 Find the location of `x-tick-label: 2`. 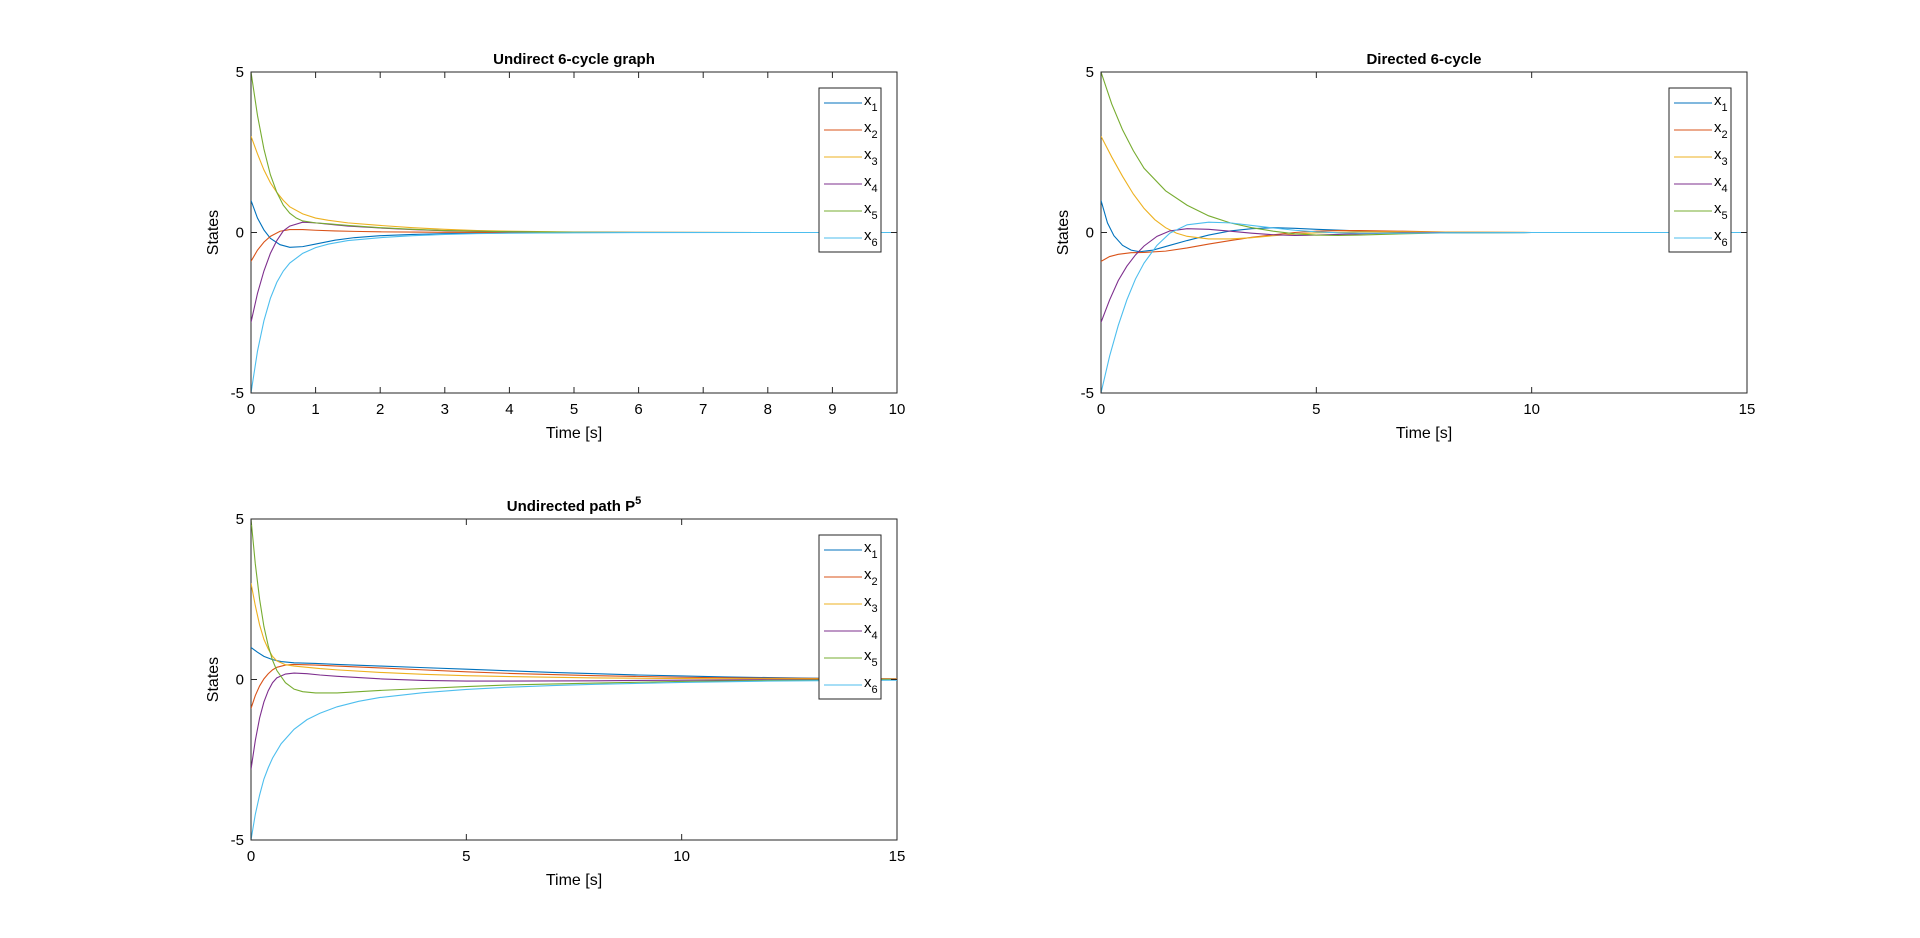

x-tick-label: 2 is located at coordinates (380, 409).